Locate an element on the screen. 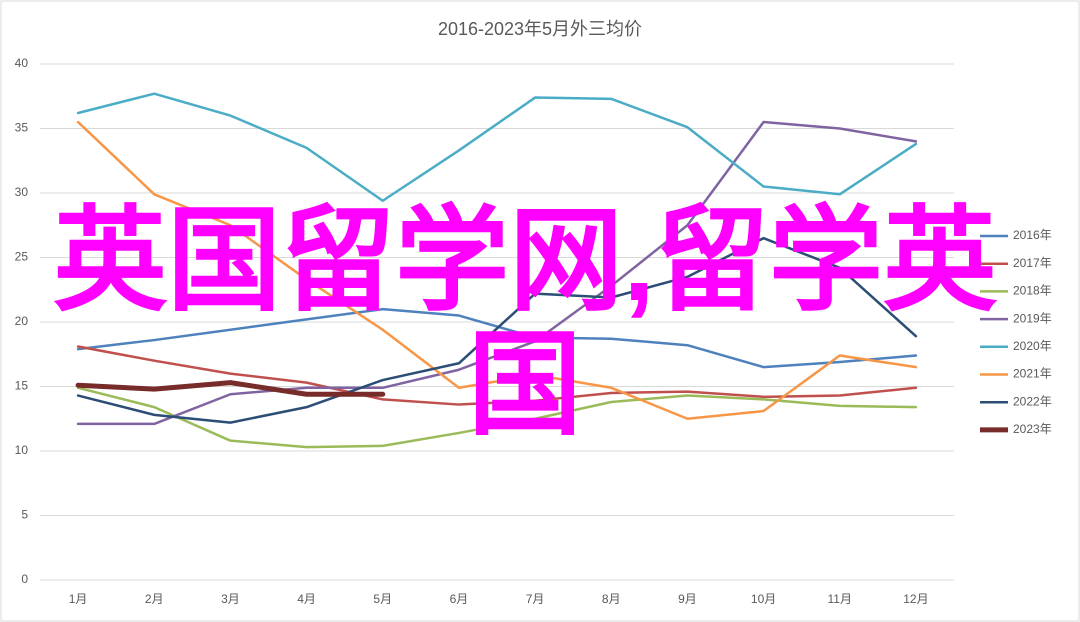 The width and height of the screenshot is (1080, 622). legend-label: 2023年 is located at coordinates (1032, 429).